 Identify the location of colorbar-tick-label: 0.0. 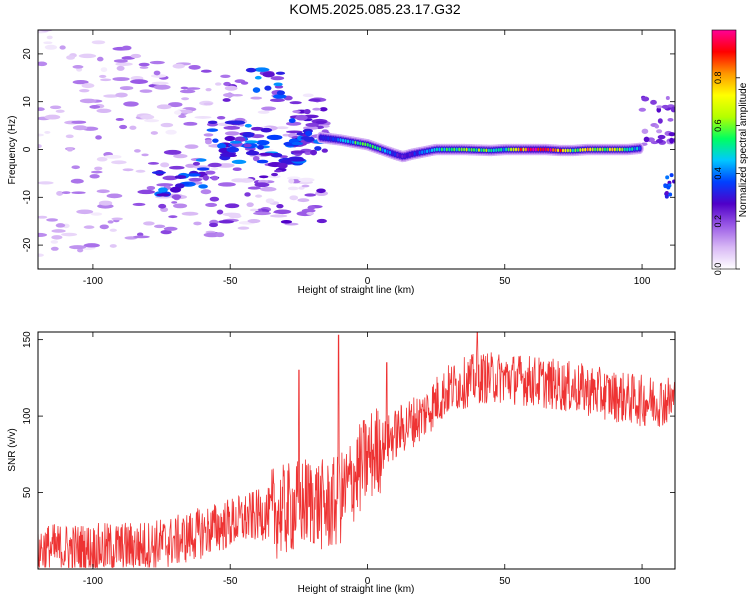
(718, 269).